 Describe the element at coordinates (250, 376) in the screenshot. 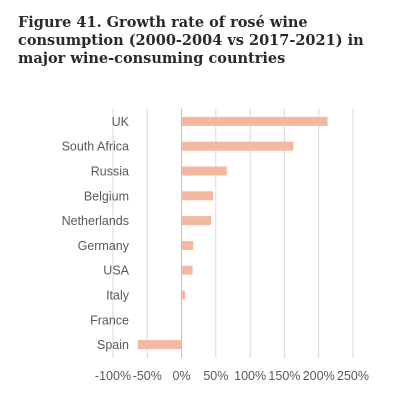

I see `x-tick-label: 100%` at that location.